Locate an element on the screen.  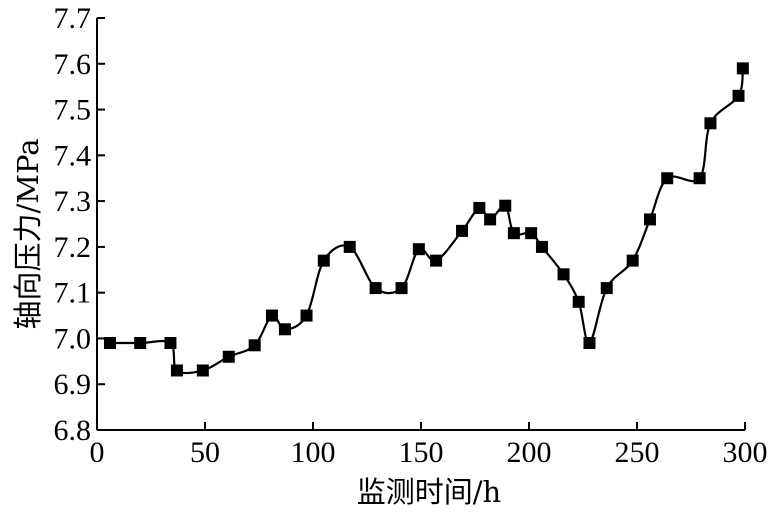
y-tick-label: 7.4 is located at coordinates (73, 155).